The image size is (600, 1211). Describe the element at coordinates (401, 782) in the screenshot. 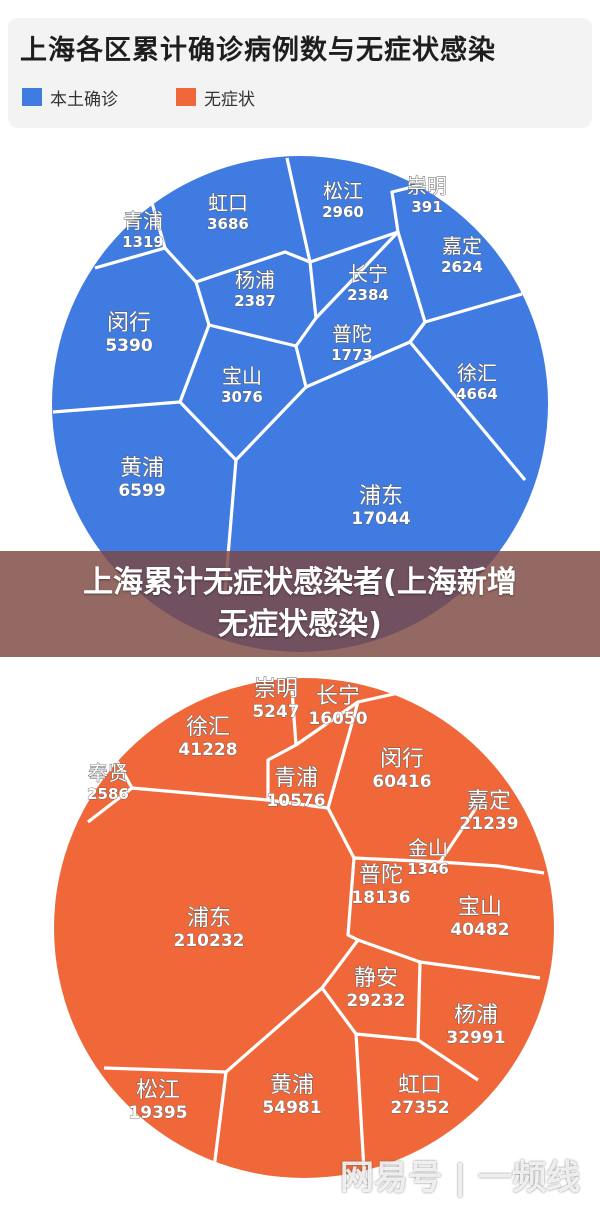

I see `cell-value: 60416` at that location.